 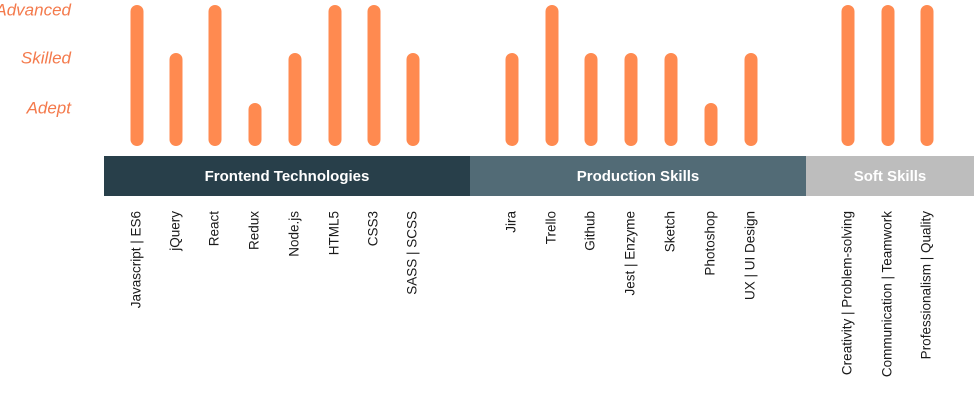 I want to click on skill-label-css3: CSS3, so click(x=373, y=228).